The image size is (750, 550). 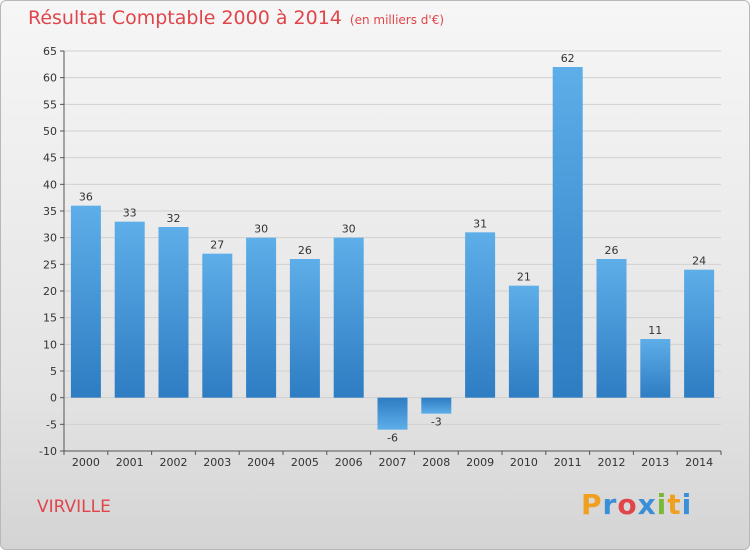 What do you see at coordinates (480, 315) in the screenshot?
I see `bar-2009` at bounding box center [480, 315].